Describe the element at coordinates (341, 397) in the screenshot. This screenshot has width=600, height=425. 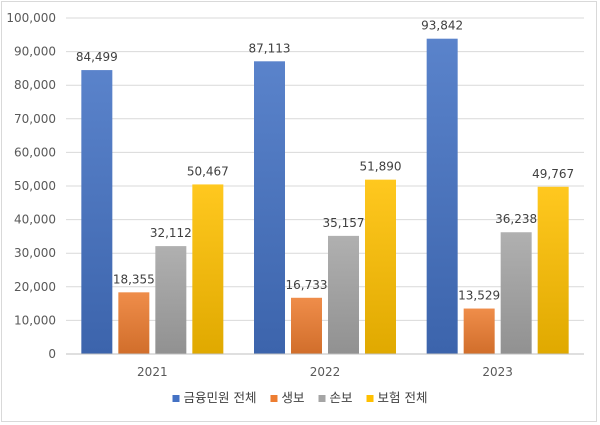
I see `legend-label: 손보` at that location.